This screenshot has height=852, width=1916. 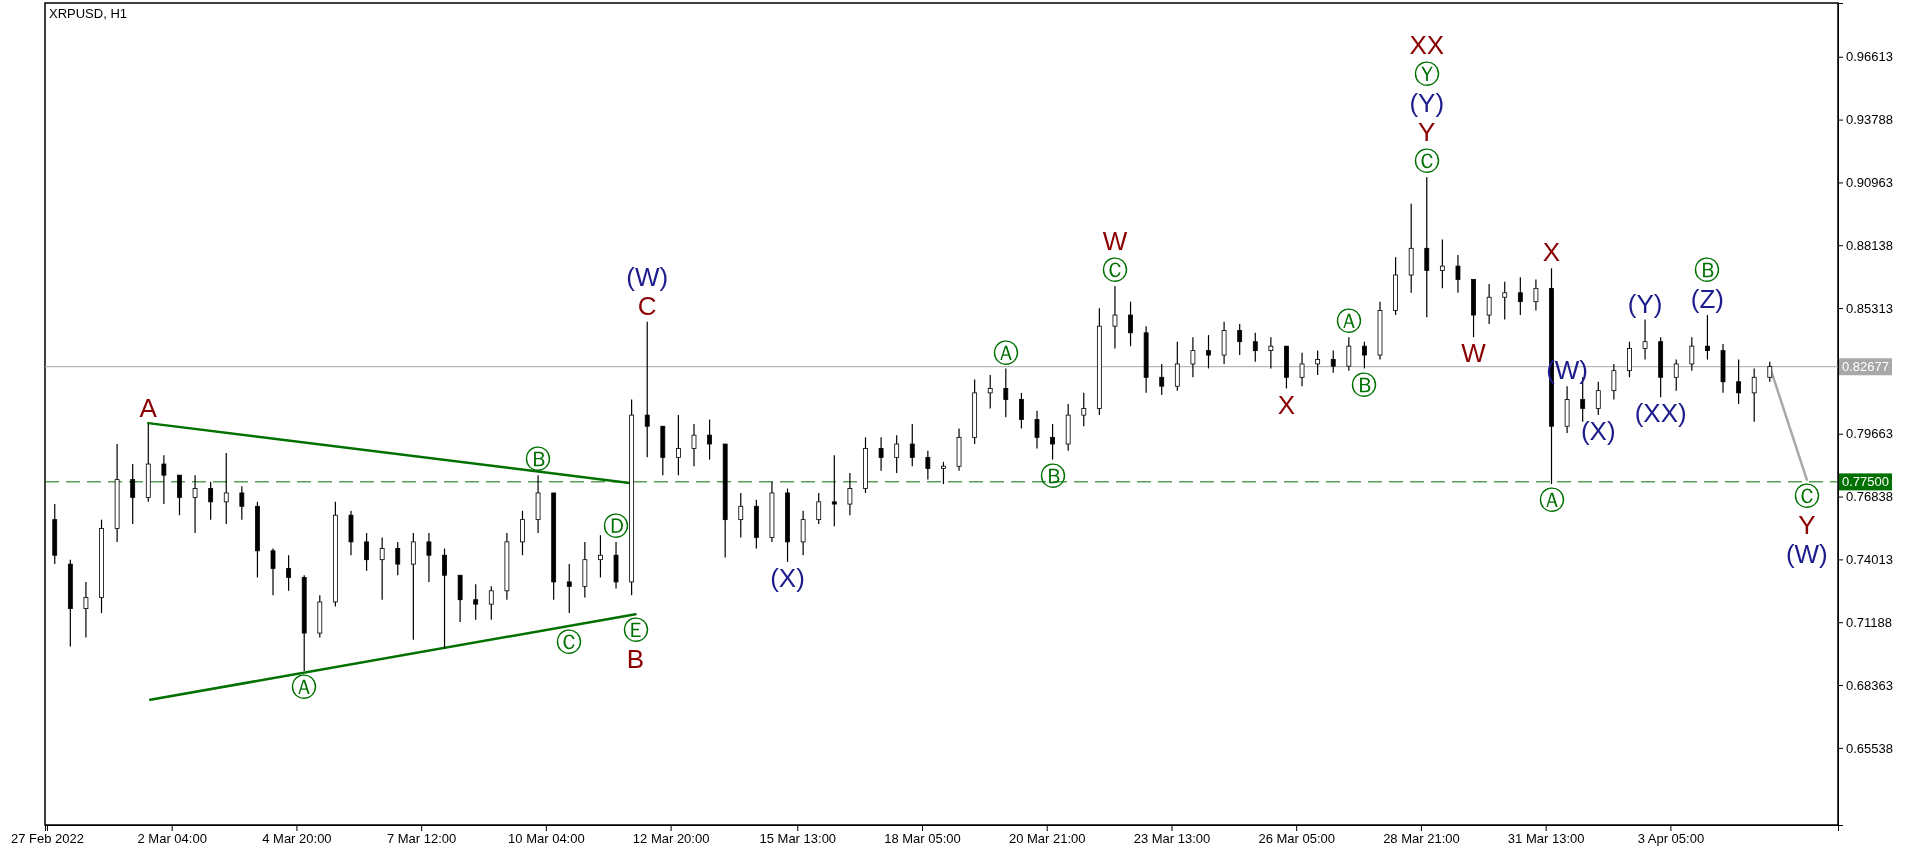 What do you see at coordinates (1660, 413) in the screenshot?
I see `annotation: (XX)` at bounding box center [1660, 413].